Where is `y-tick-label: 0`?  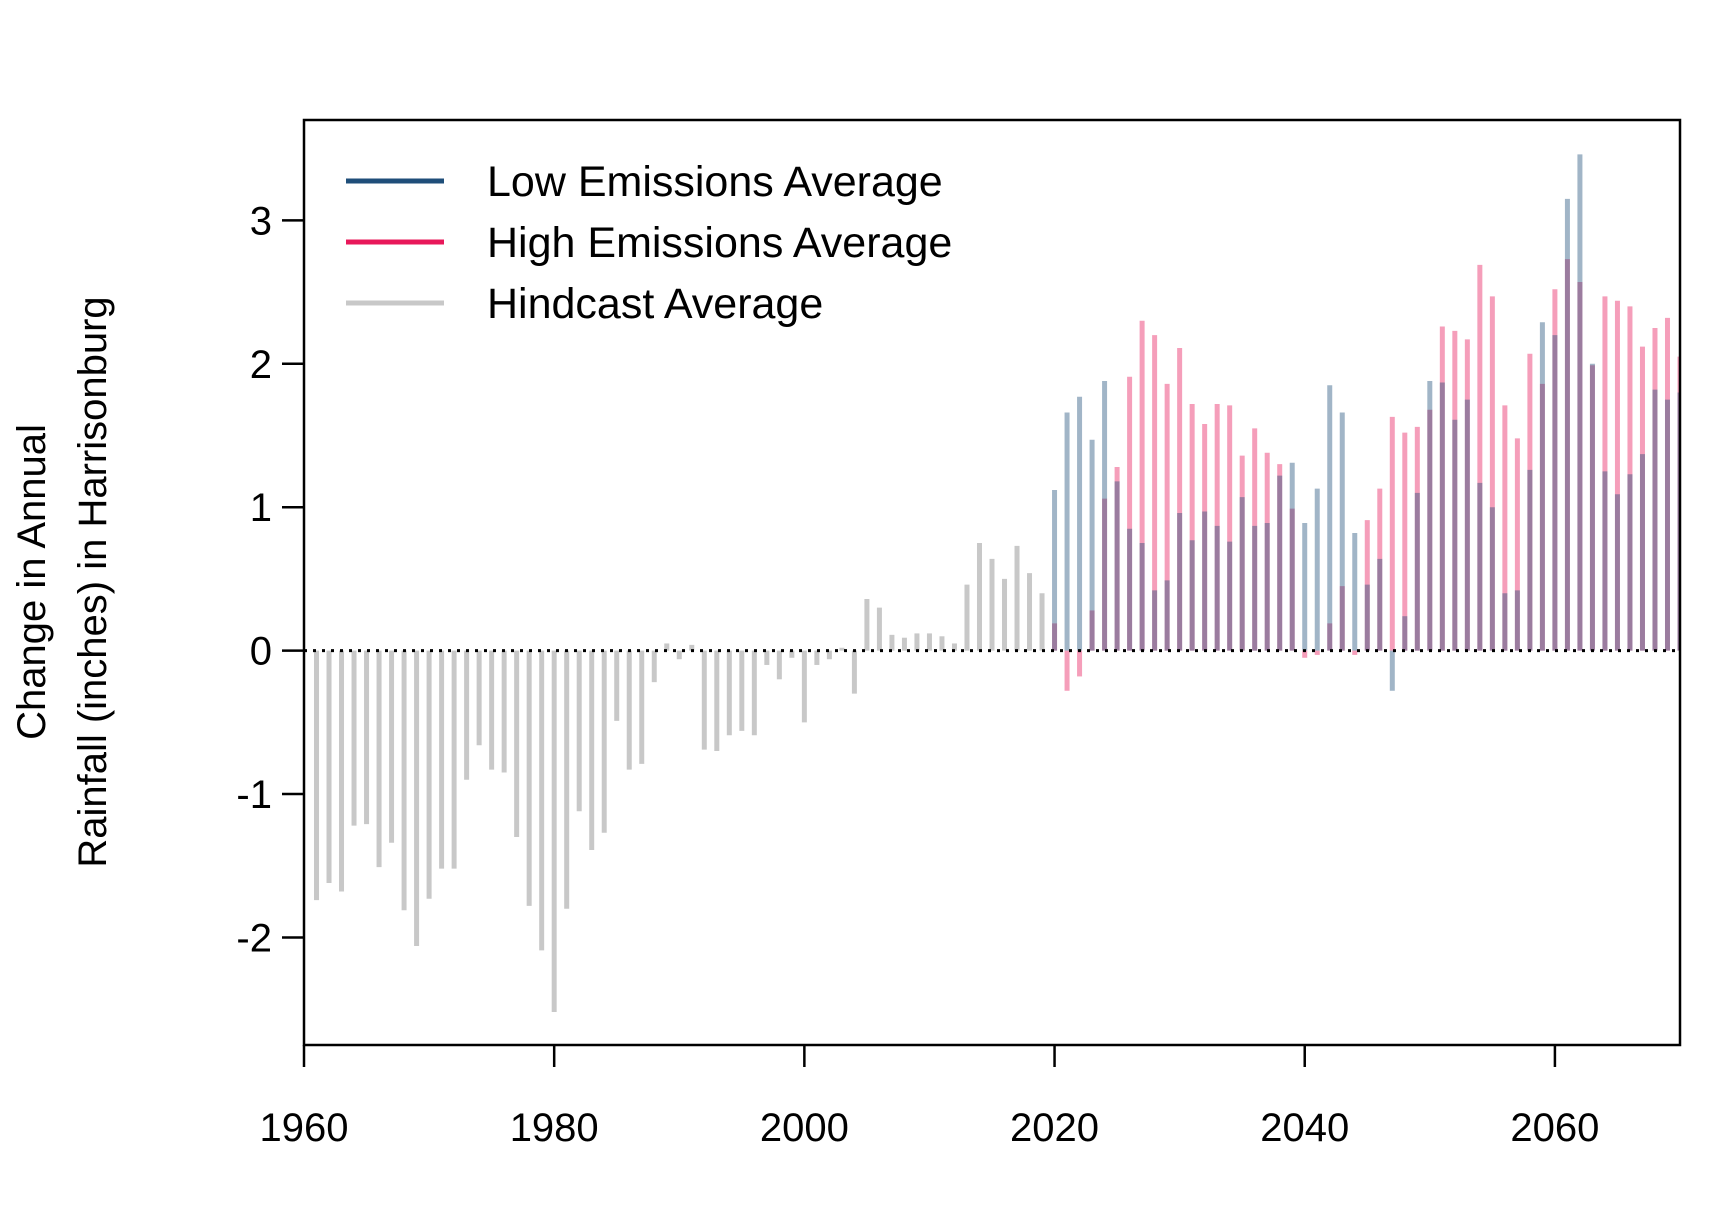 y-tick-label: 0 is located at coordinates (261, 652).